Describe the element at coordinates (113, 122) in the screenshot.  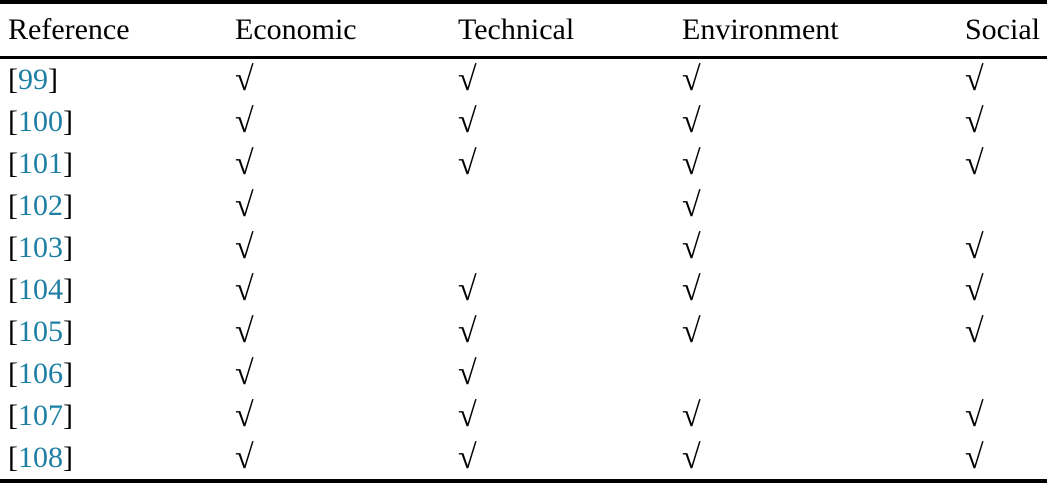
I see `reference-cell: [100]` at that location.